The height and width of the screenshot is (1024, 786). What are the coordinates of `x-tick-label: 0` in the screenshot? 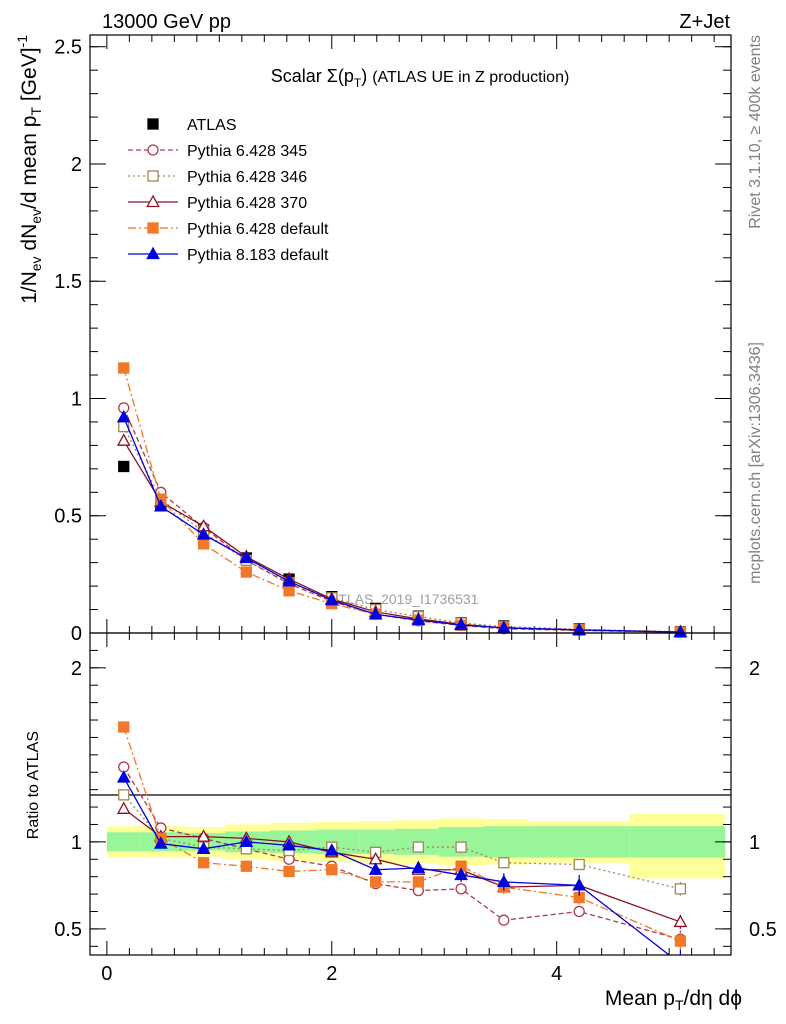 It's located at (106, 974).